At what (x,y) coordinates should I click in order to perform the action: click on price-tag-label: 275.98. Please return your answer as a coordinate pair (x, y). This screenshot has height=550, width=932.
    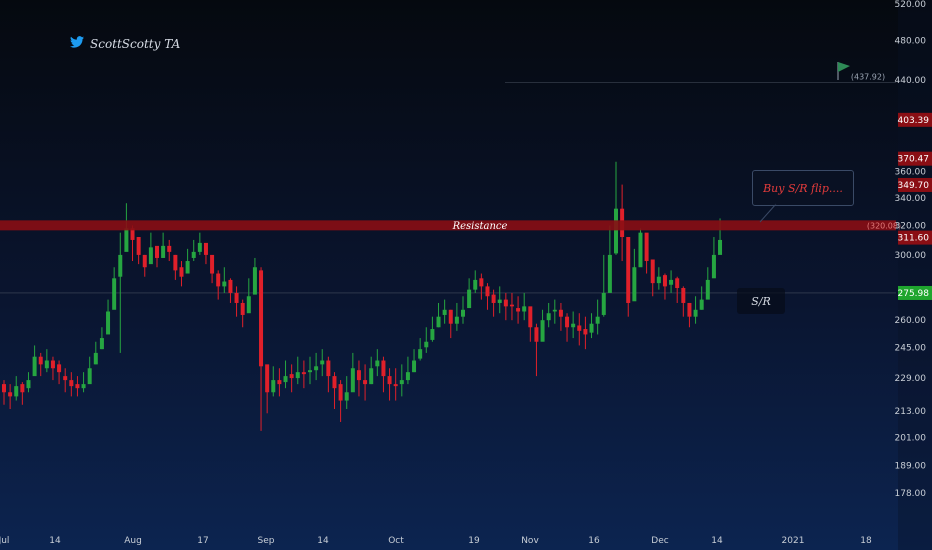
    Looking at the image, I should click on (914, 294).